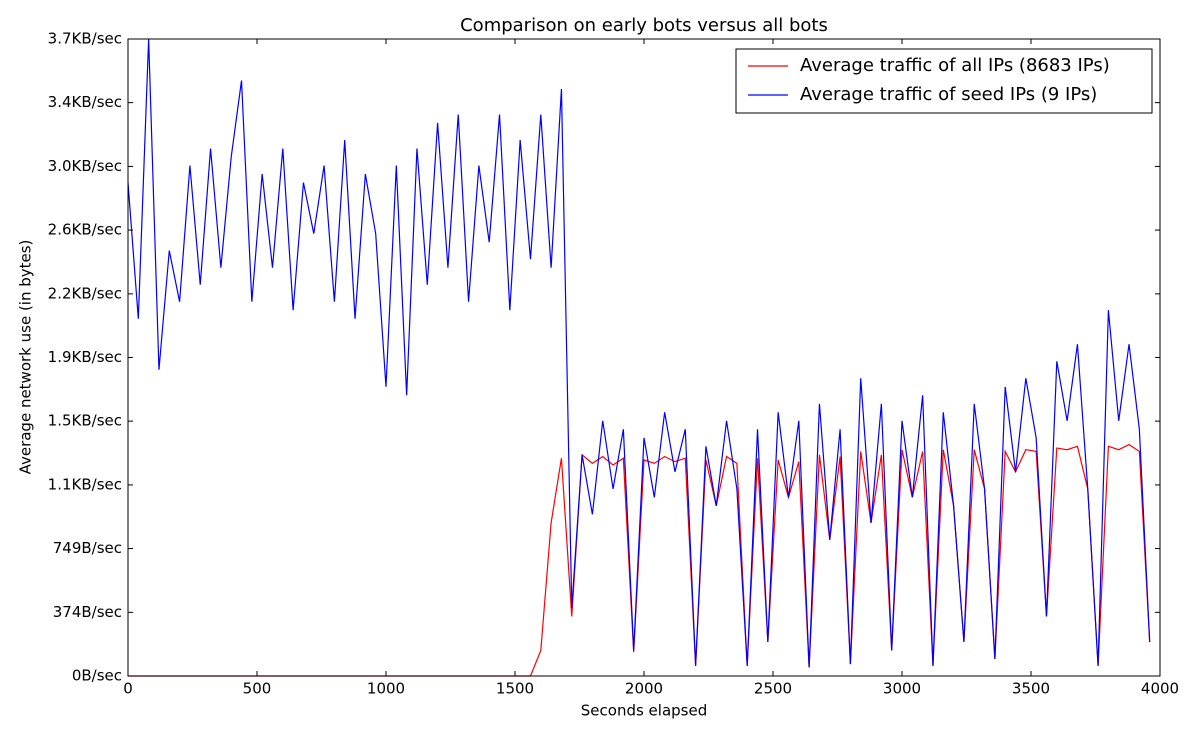 This screenshot has height=745, width=1200. What do you see at coordinates (85, 230) in the screenshot?
I see `y-tick-label: 2.6KB/sec` at bounding box center [85, 230].